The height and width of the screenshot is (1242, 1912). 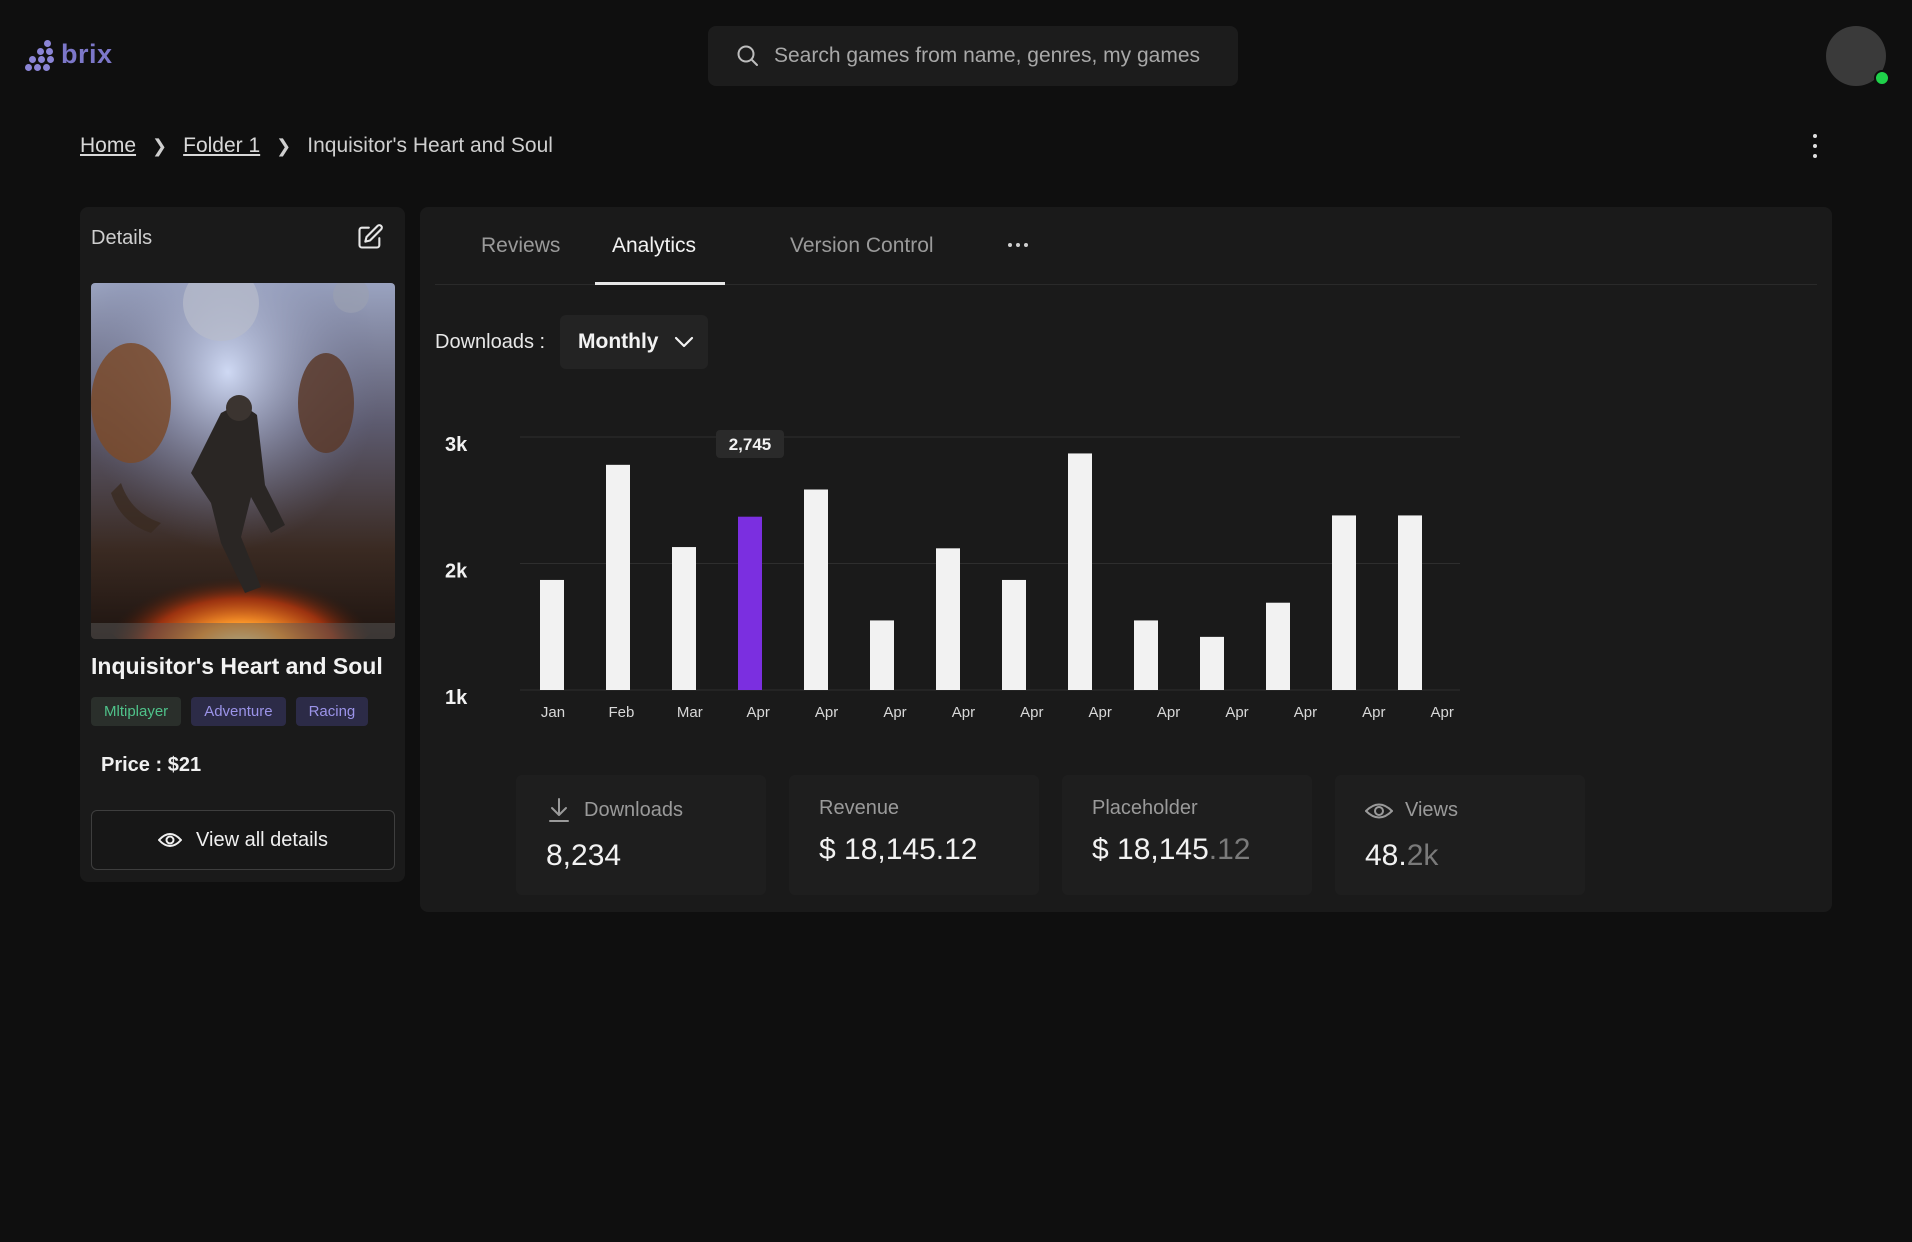 What do you see at coordinates (178, 765) in the screenshot?
I see `price-value: : $21` at bounding box center [178, 765].